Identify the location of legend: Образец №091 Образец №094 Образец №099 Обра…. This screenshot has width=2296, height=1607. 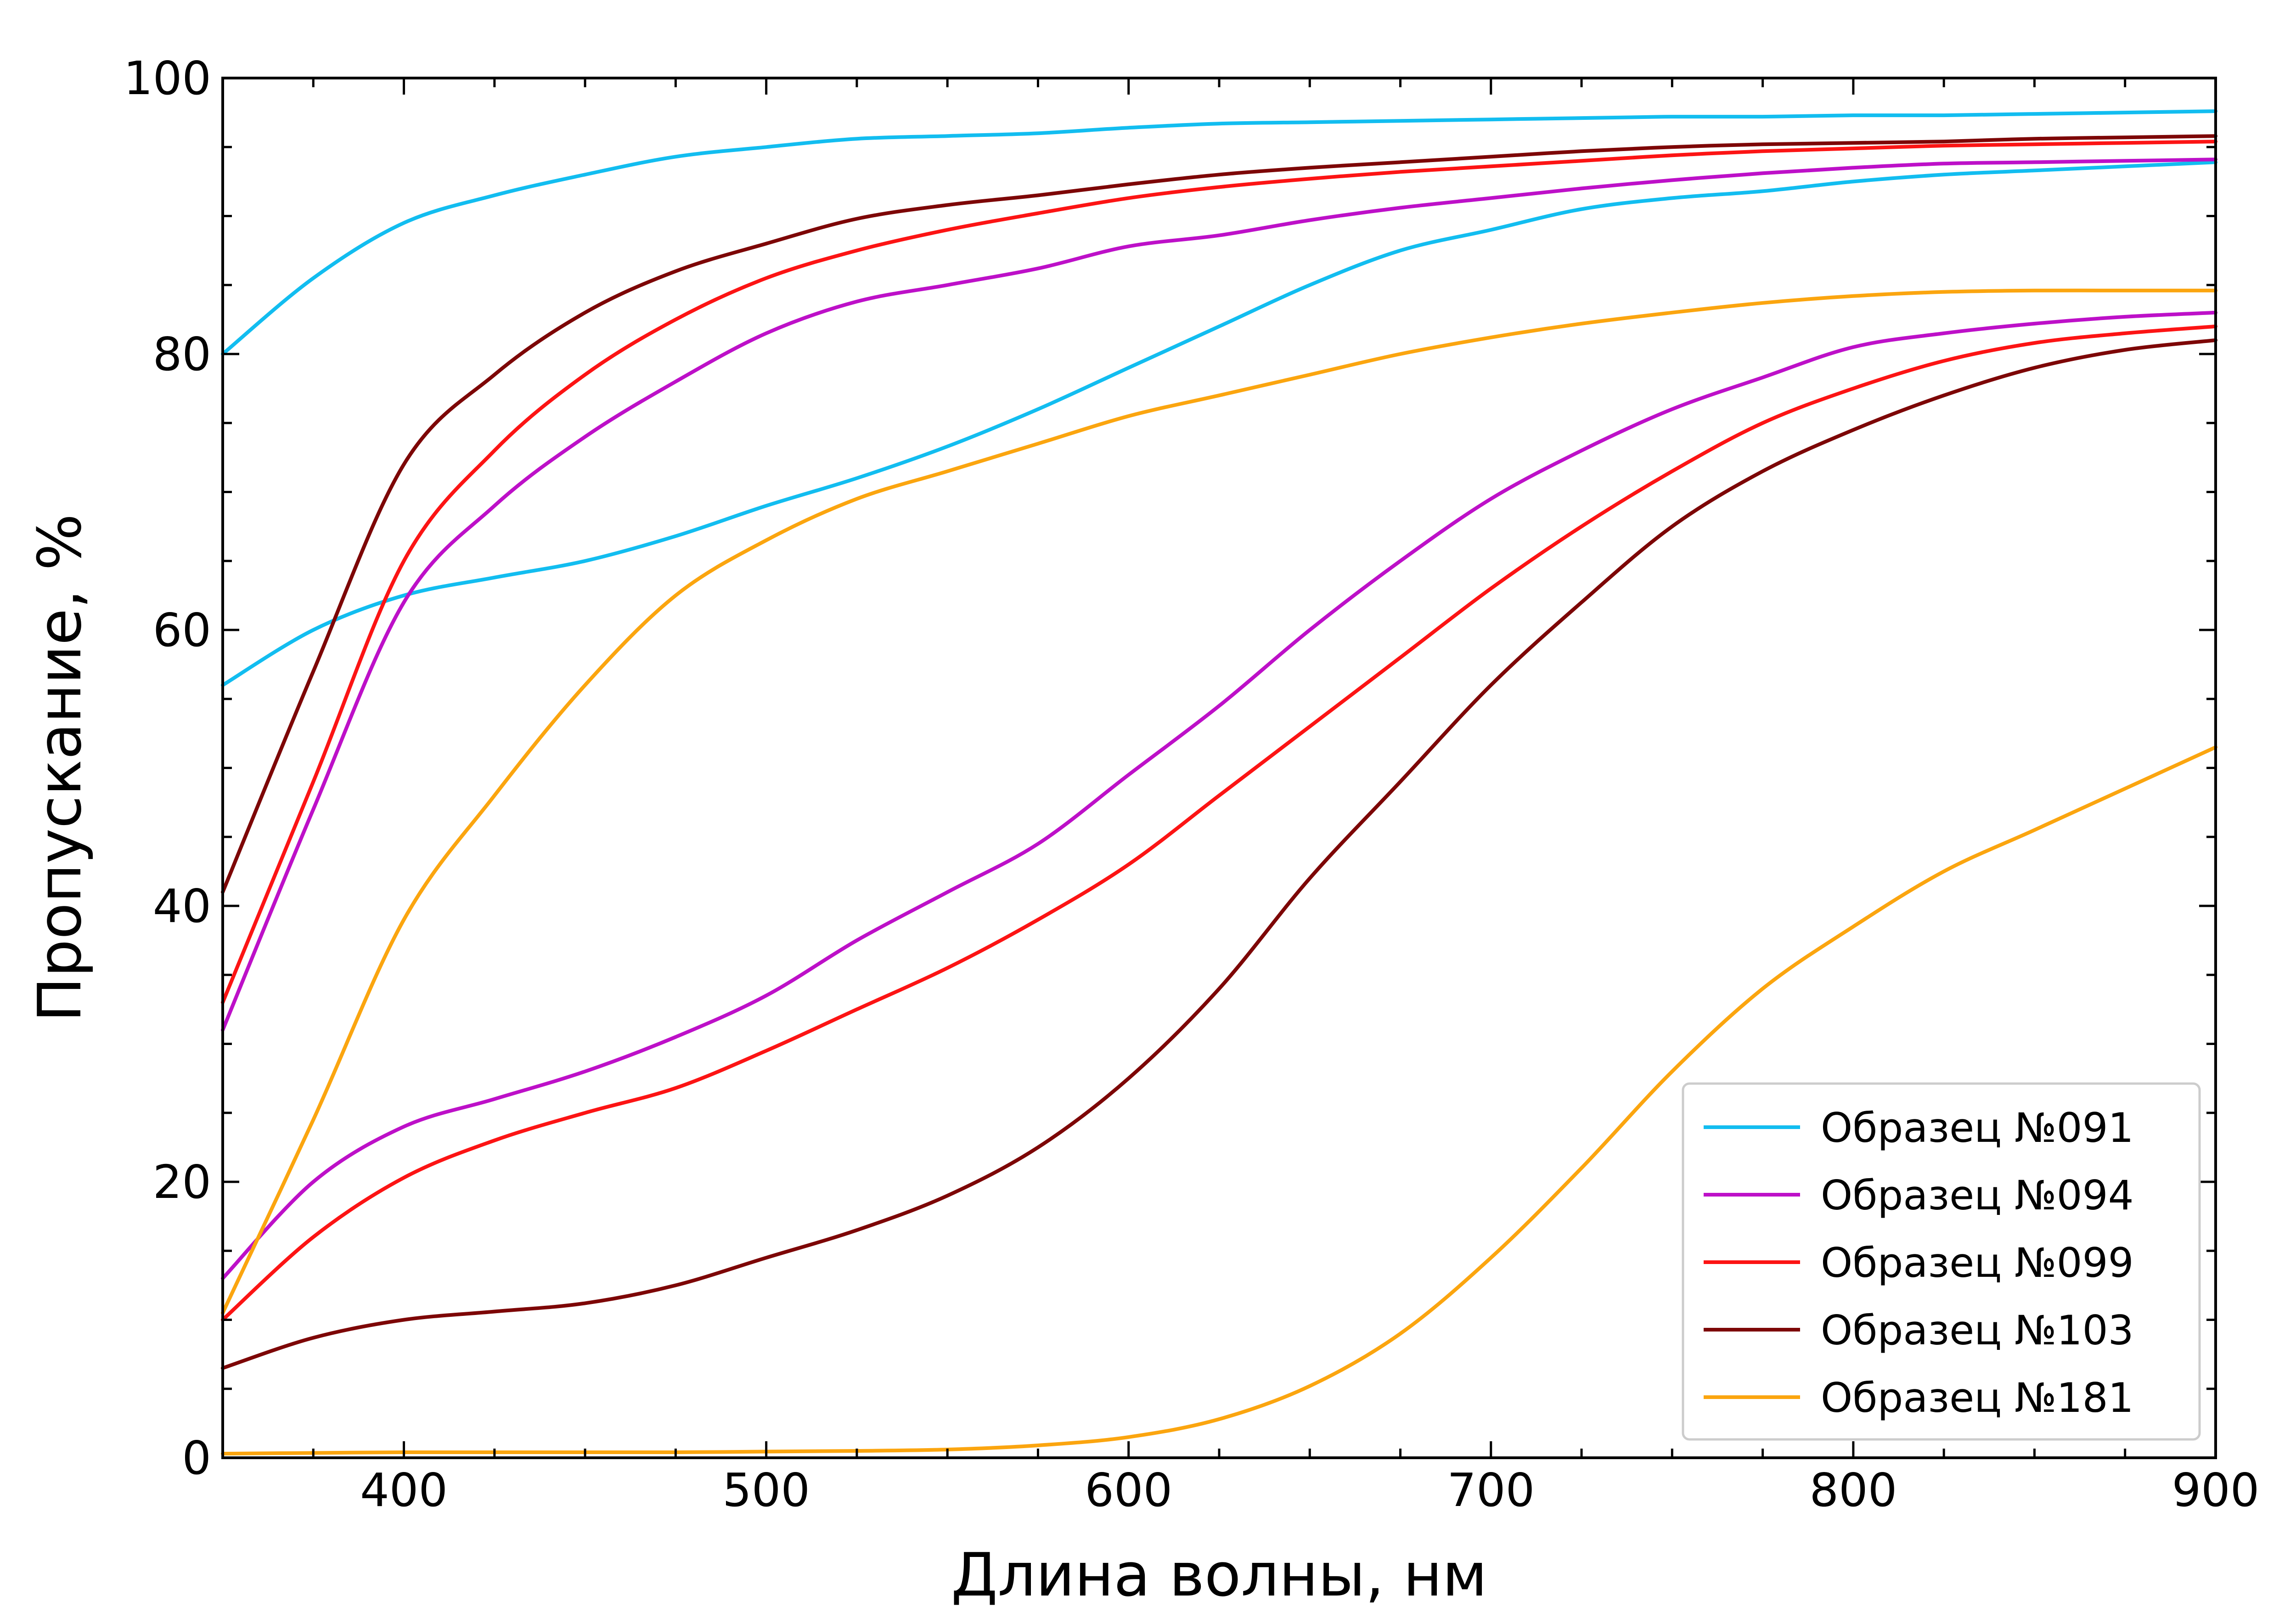
(1941, 1261).